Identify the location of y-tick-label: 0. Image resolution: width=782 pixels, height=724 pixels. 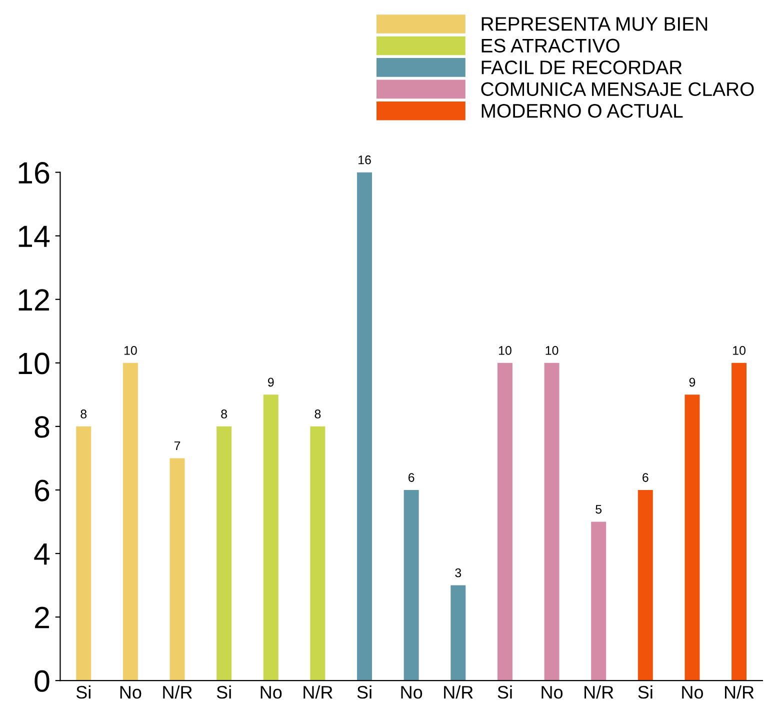
(42, 681).